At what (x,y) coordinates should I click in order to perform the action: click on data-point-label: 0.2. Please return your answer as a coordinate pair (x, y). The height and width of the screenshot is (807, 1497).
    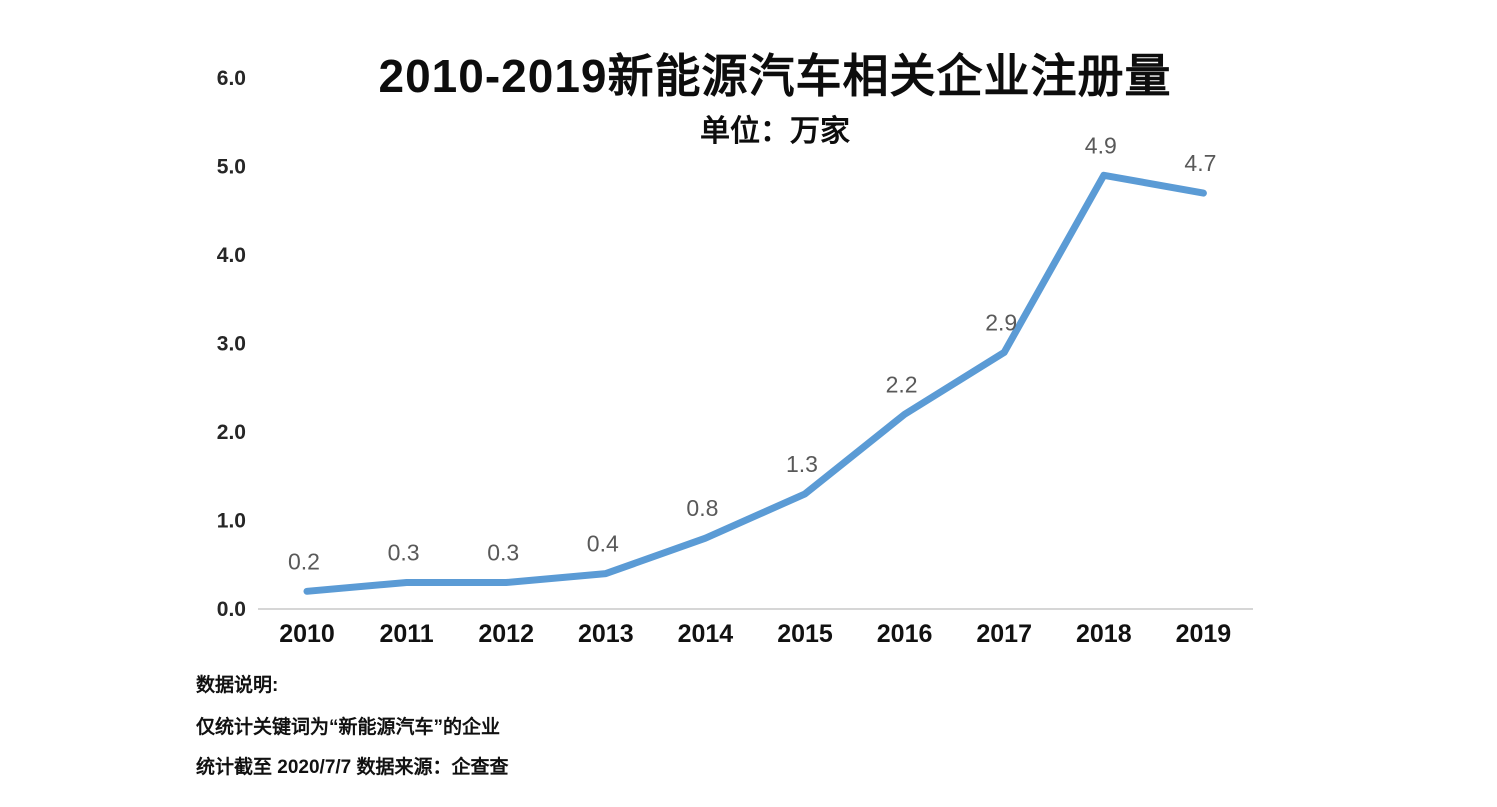
    Looking at the image, I should click on (304, 561).